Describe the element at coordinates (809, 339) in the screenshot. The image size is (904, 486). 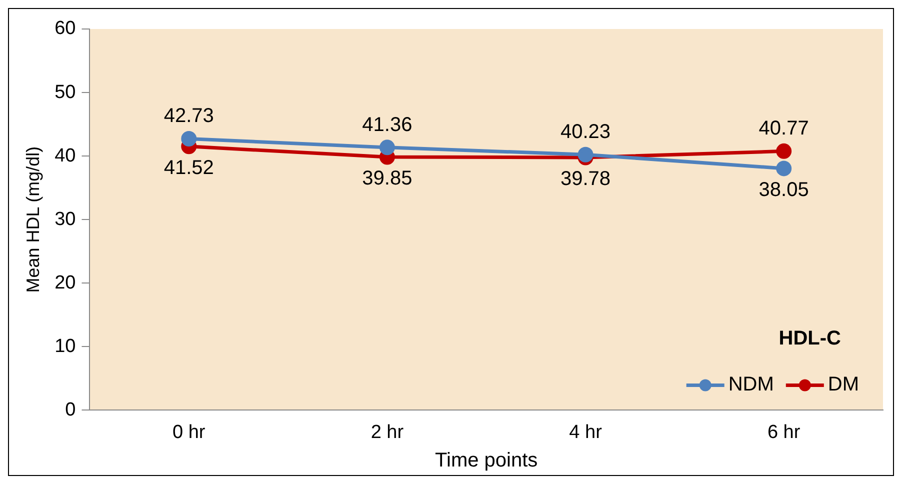
I see `annotation: HDL-C` at that location.